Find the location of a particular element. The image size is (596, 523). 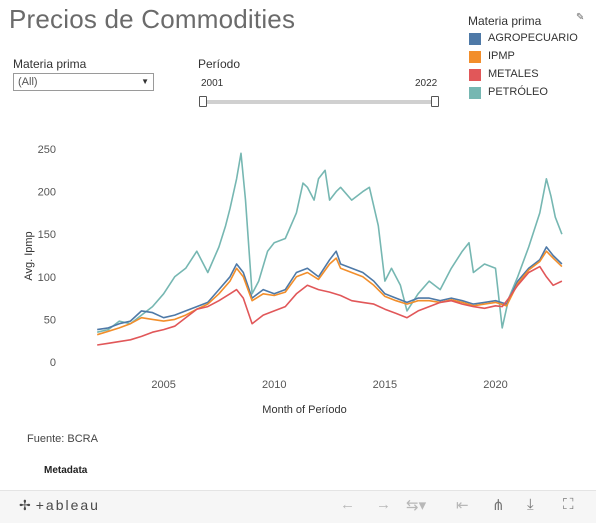

x-tick-label: 2010 is located at coordinates (274, 385).